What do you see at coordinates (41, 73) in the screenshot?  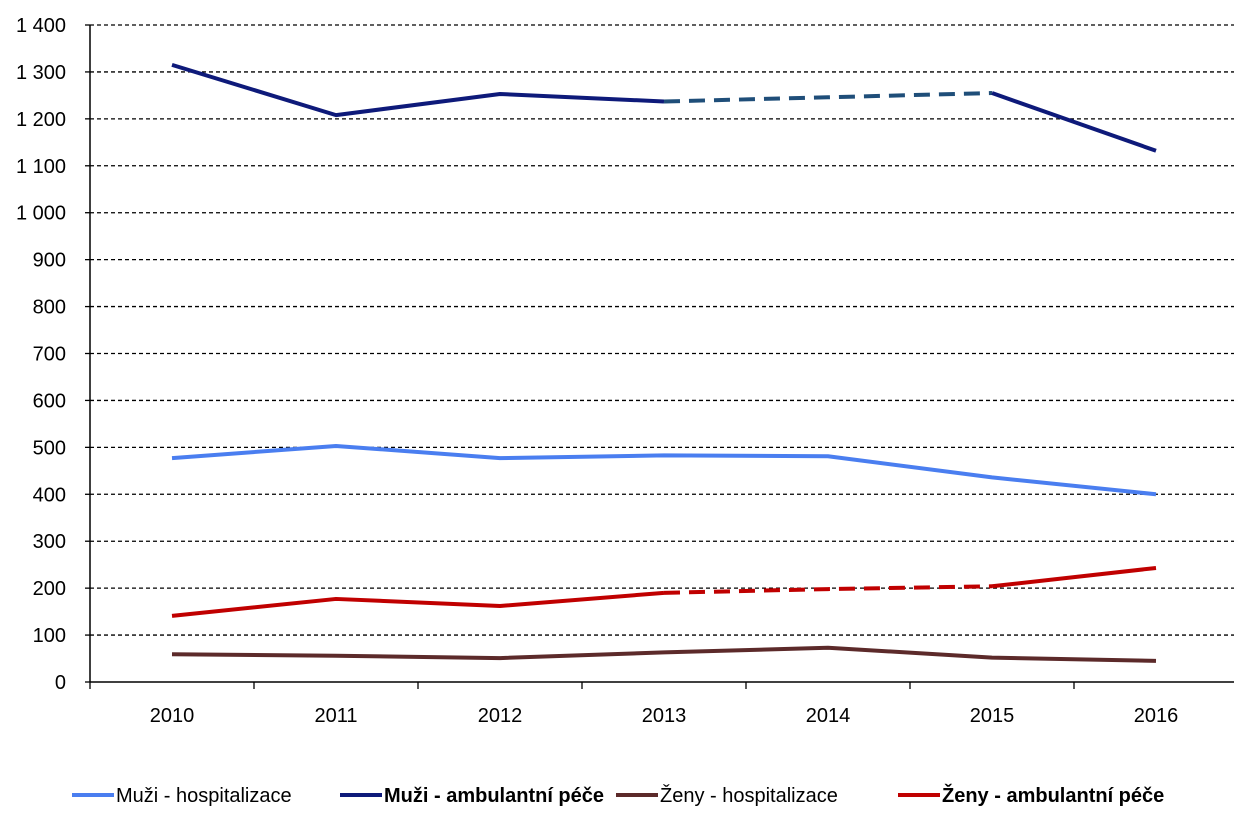 I see `y-tick-label: 1 300` at bounding box center [41, 73].